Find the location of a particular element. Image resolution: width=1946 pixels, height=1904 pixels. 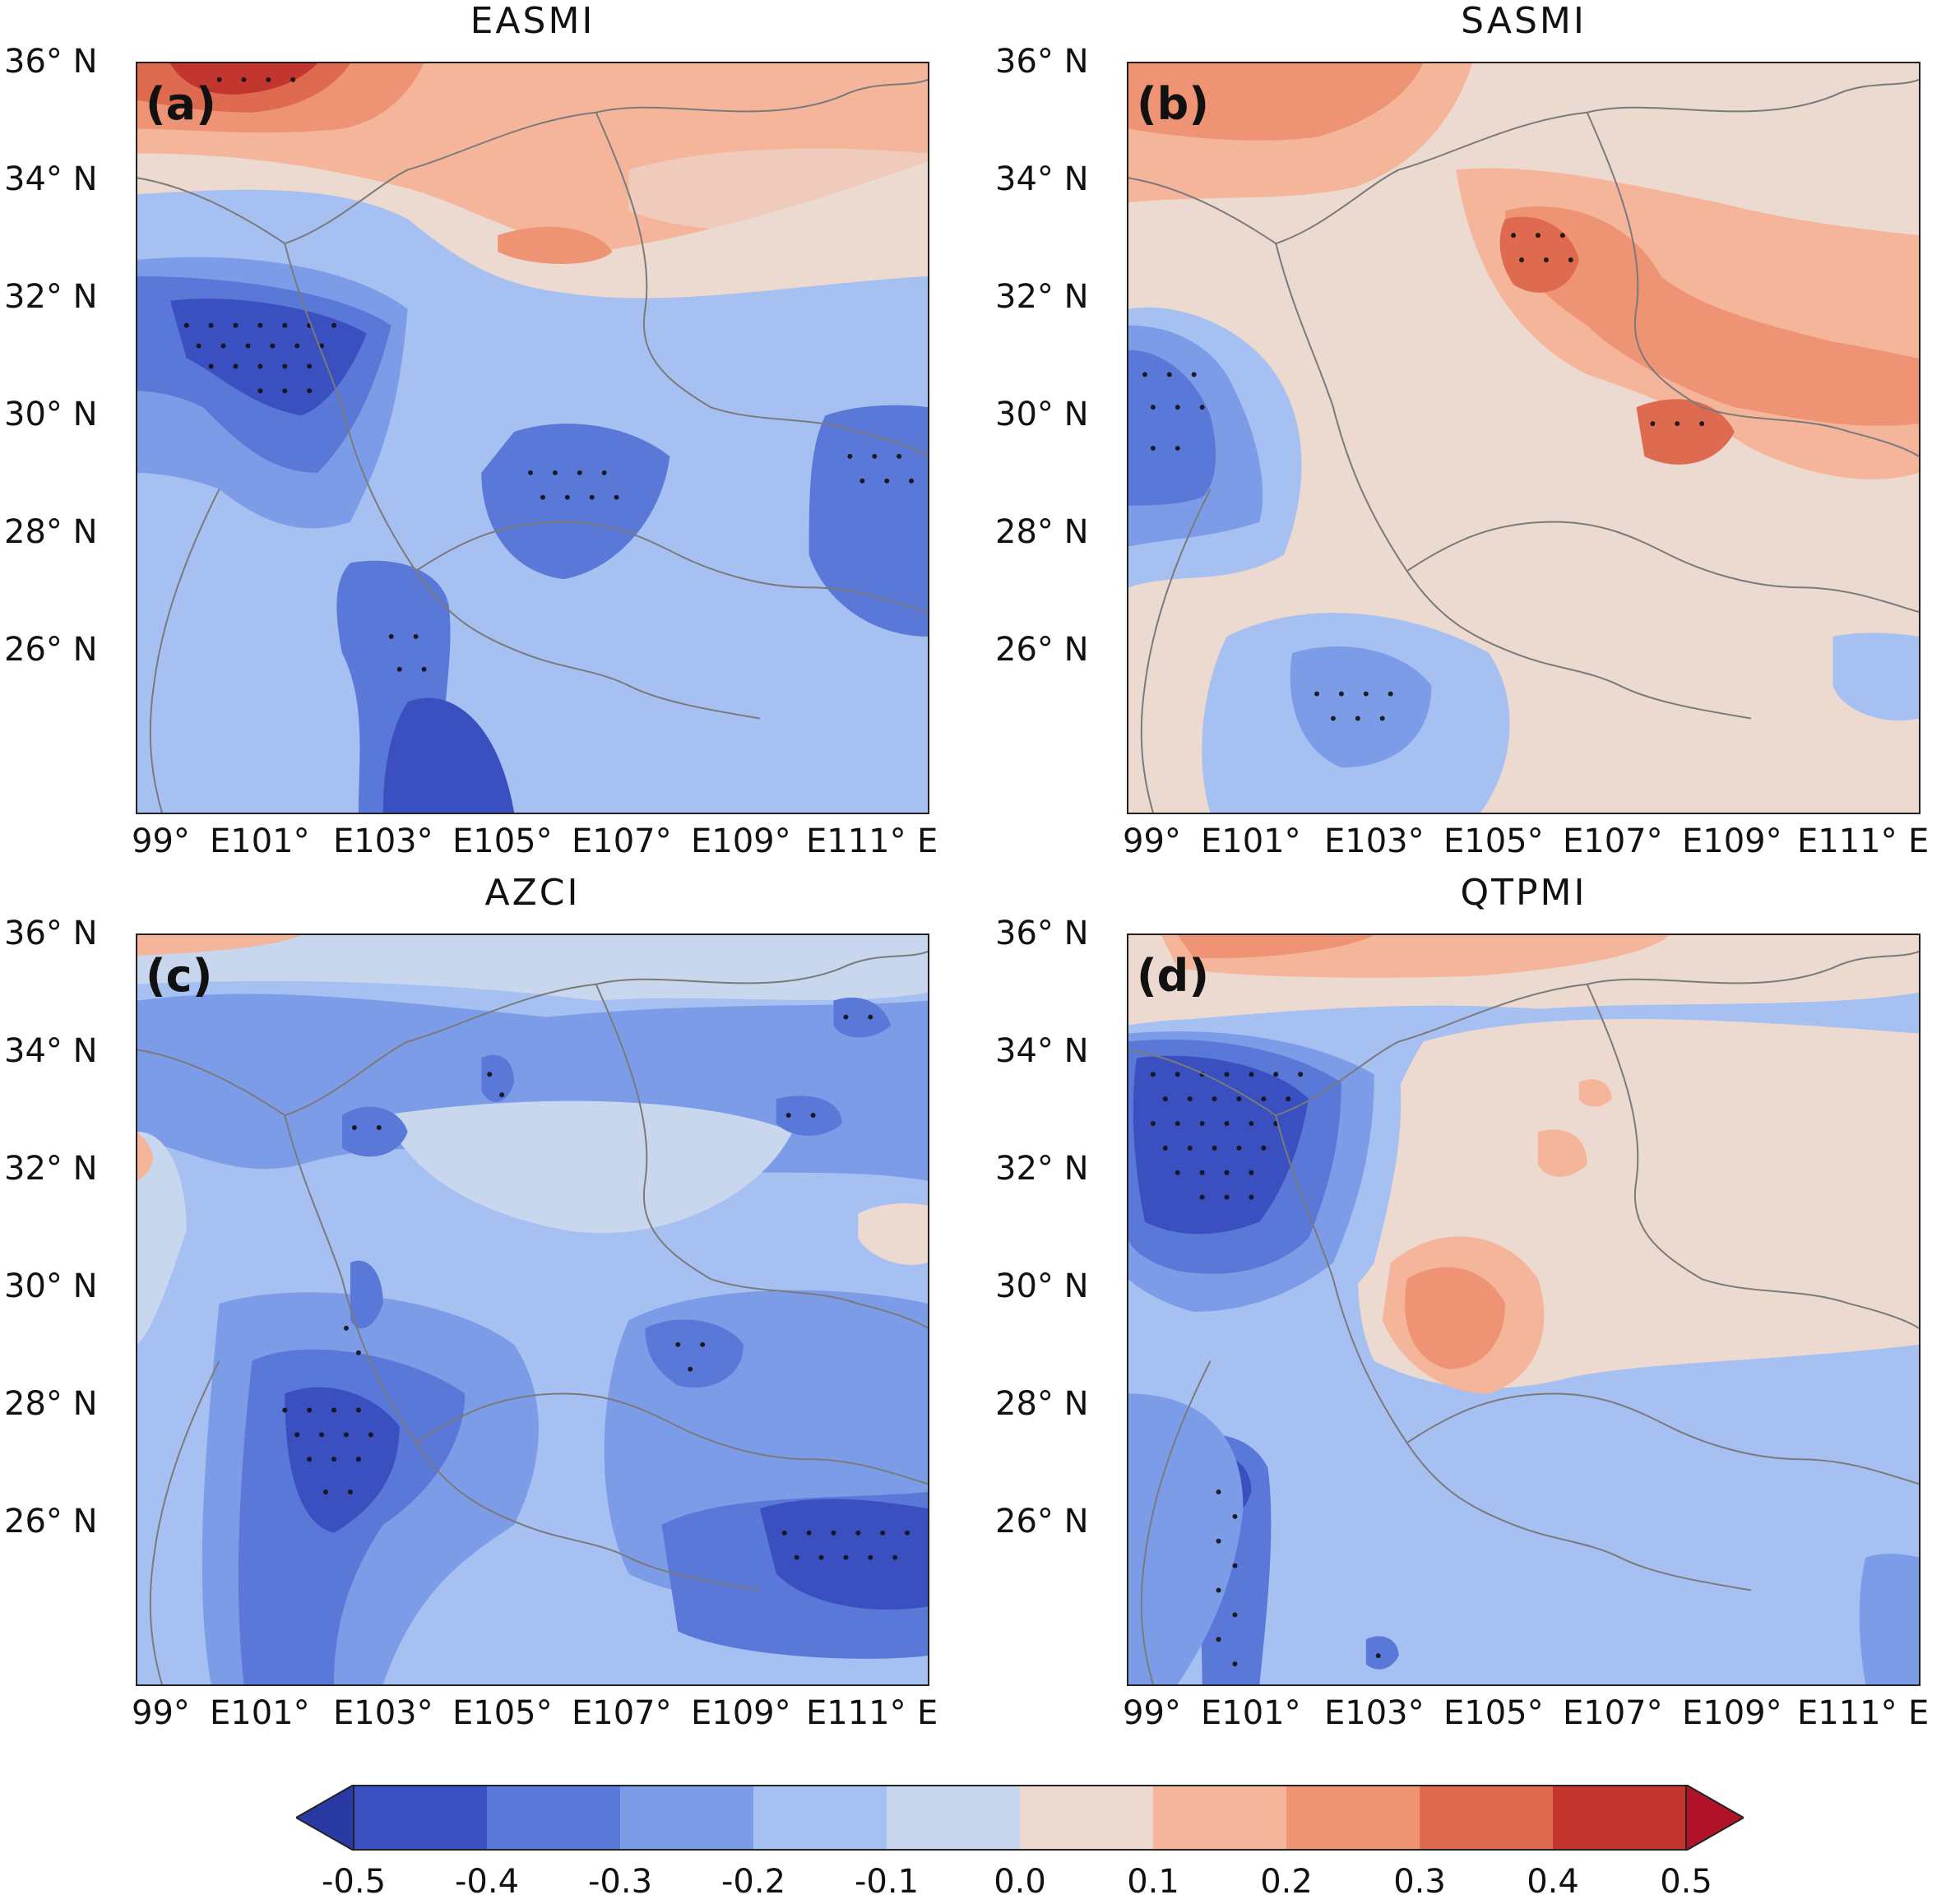

colorbar-tick-label: 0.5 is located at coordinates (1686, 1882).